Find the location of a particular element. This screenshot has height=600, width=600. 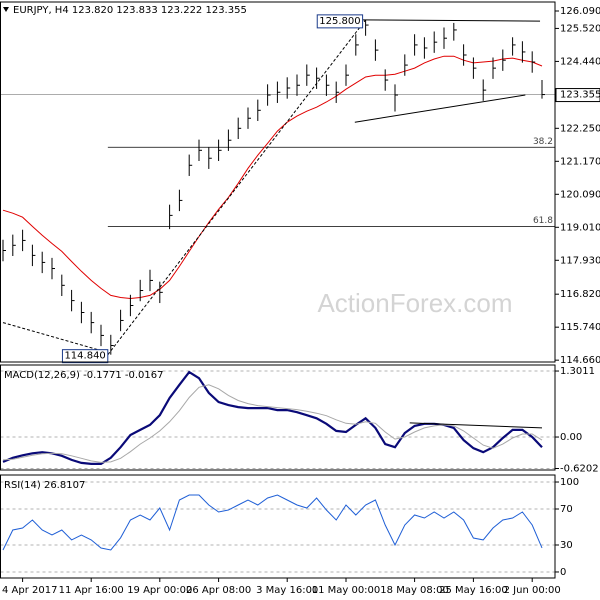

x-tick-label: 4 Apr 2017 is located at coordinates (29, 590).